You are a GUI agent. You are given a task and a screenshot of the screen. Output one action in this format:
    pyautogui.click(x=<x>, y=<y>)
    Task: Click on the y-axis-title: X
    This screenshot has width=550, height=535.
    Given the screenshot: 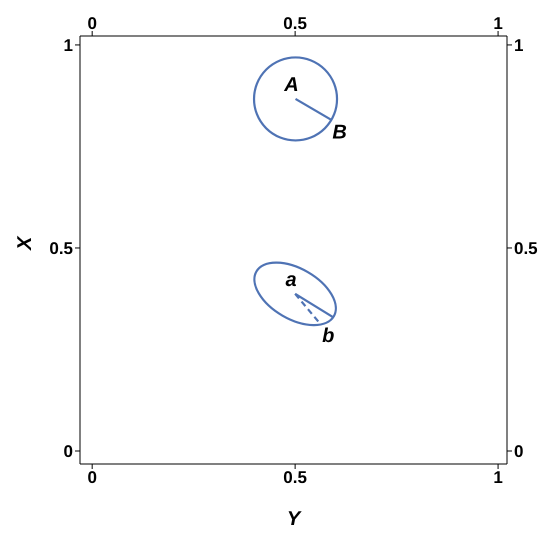 What is the action you would take?
    pyautogui.click(x=25, y=243)
    